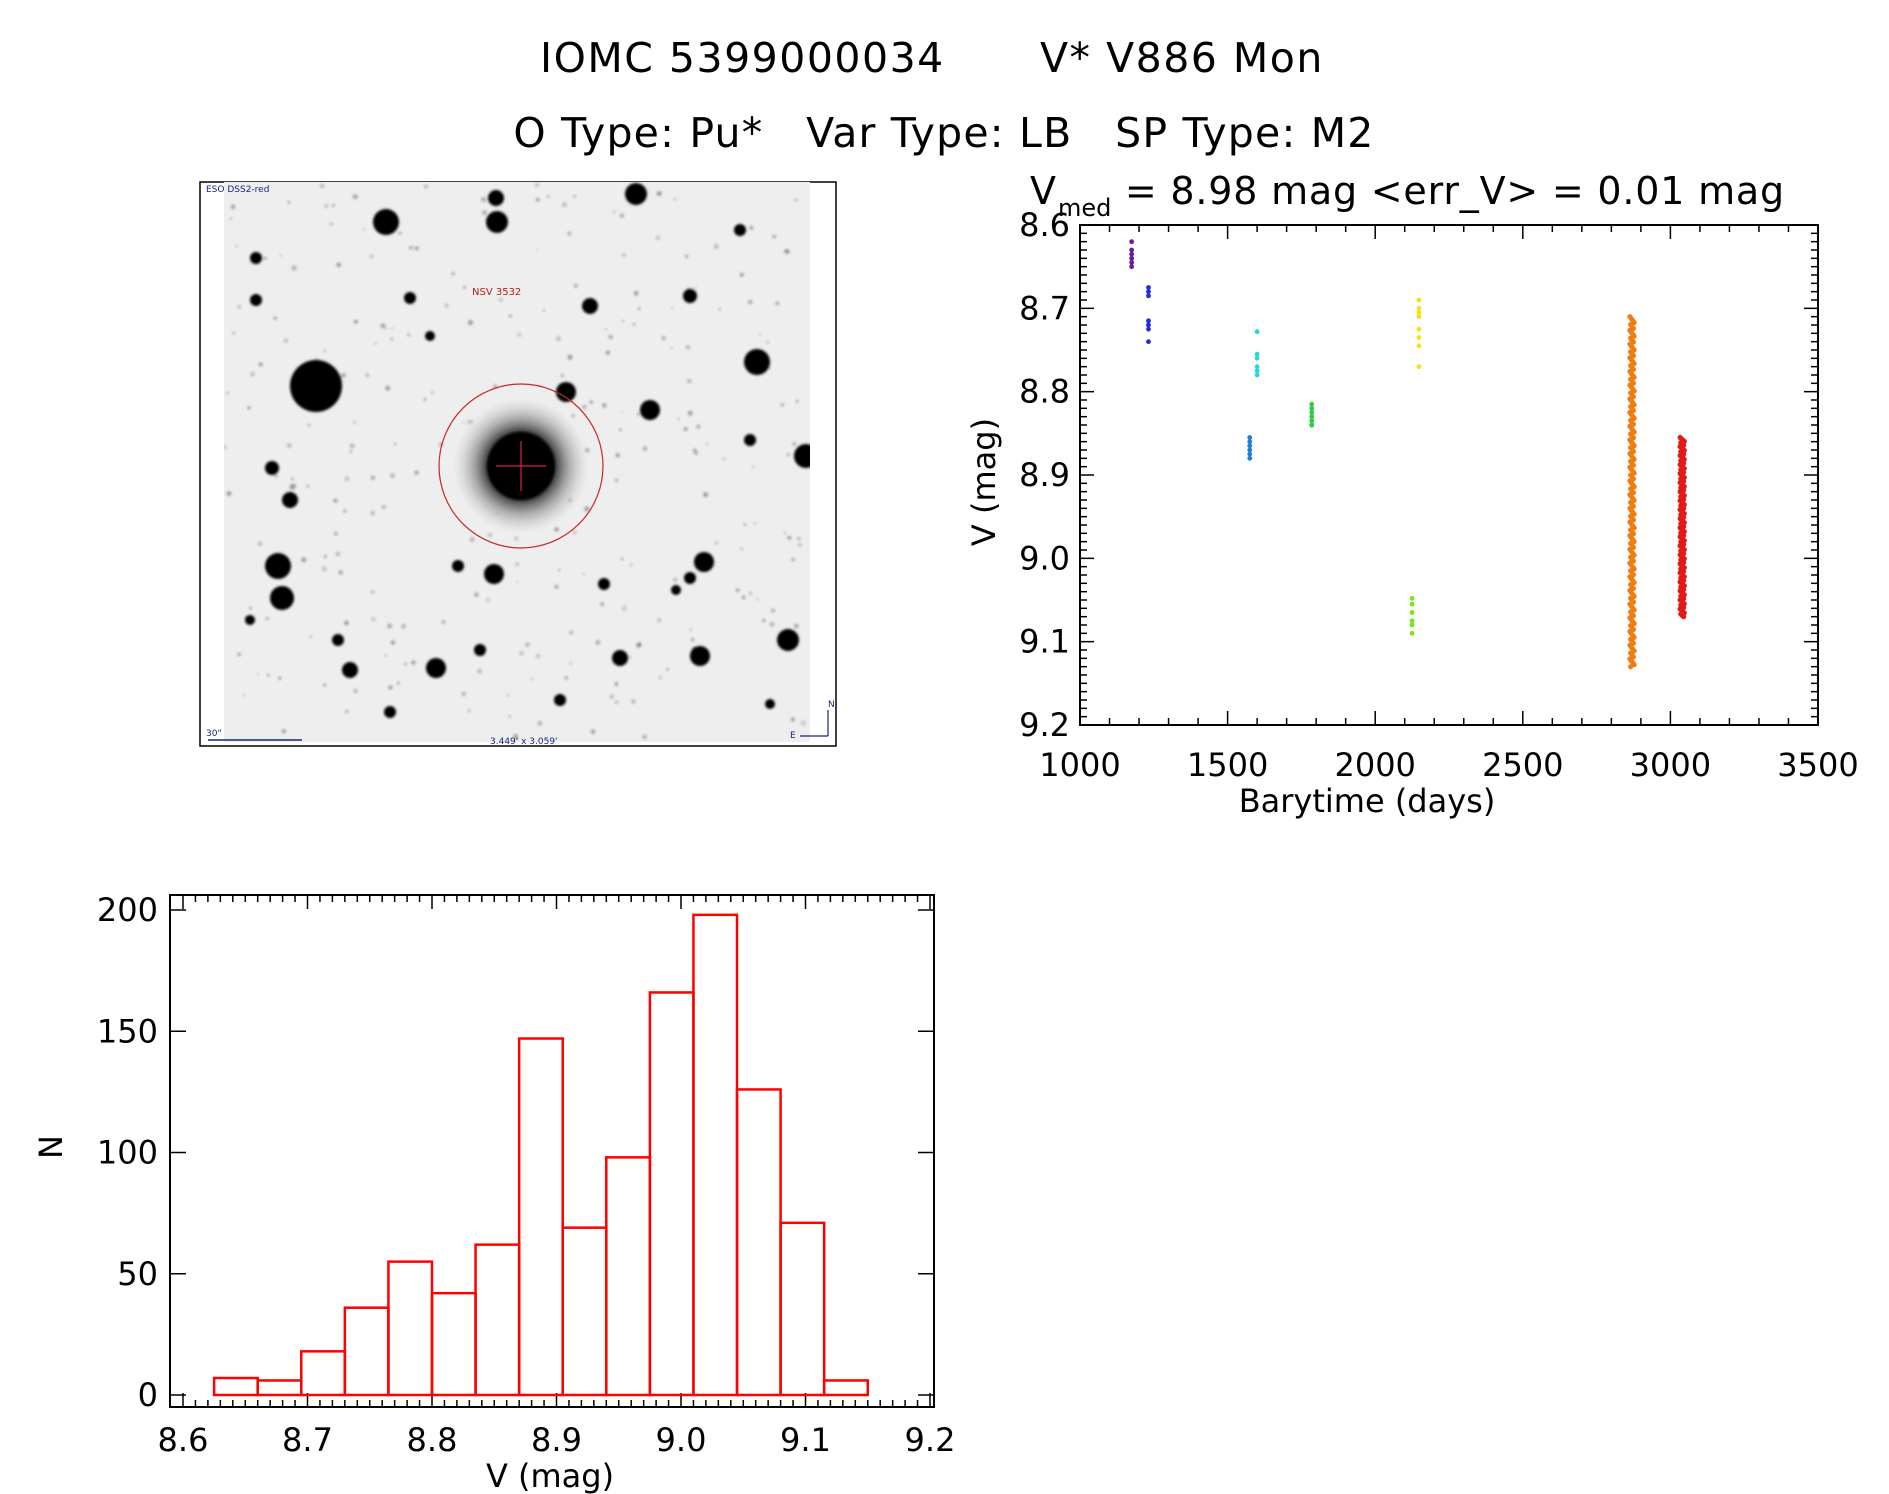 The height and width of the screenshot is (1494, 1889). Describe the element at coordinates (1522, 765) in the screenshot. I see `lc-x-tick-label: 2500` at that location.